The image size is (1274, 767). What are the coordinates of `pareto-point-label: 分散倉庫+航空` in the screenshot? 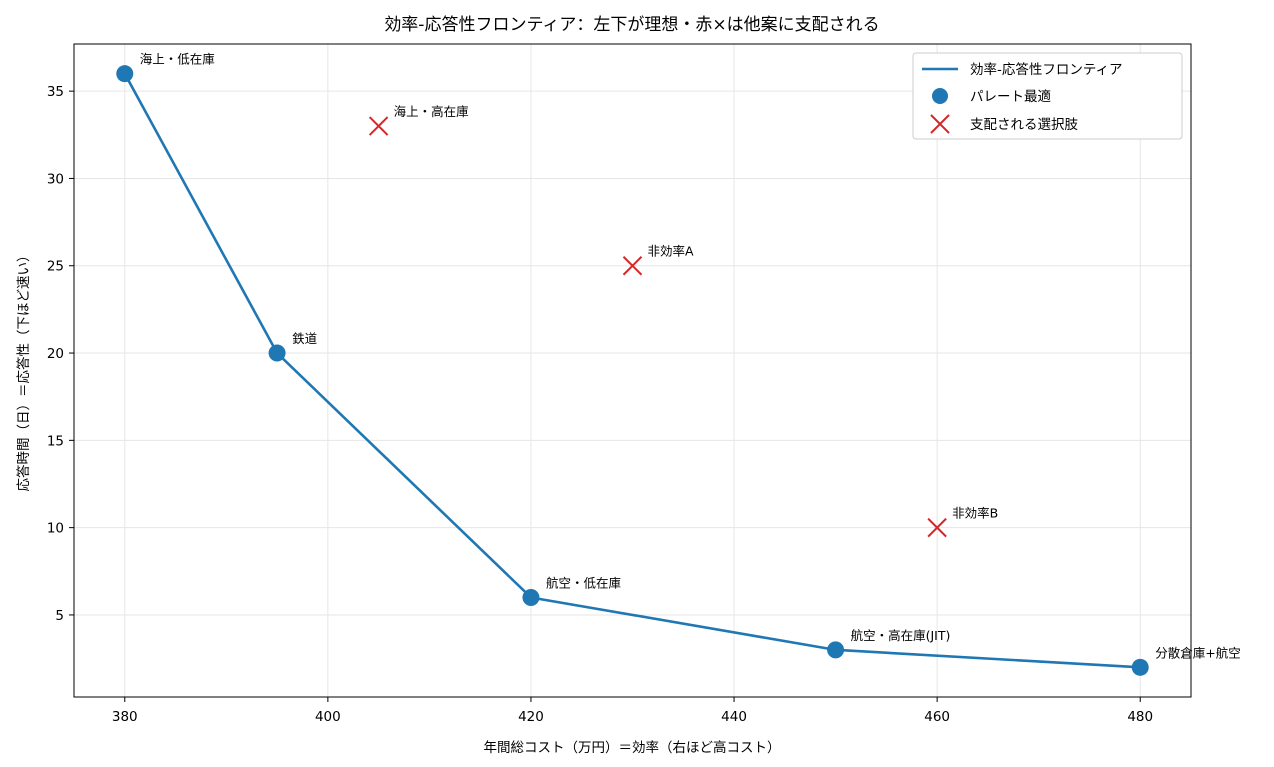 It's located at (1197, 652).